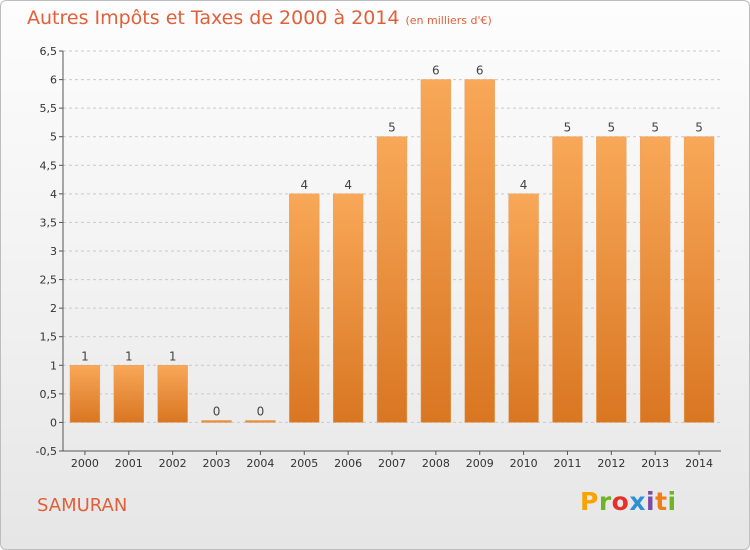 The height and width of the screenshot is (550, 750). I want to click on bar-2001, so click(128, 394).